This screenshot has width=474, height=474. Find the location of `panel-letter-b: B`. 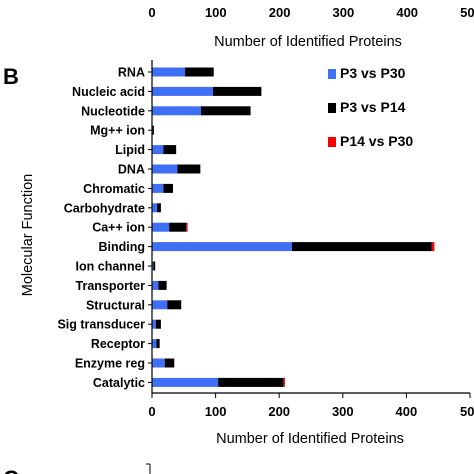

panel-letter-b: B is located at coordinates (11, 76).